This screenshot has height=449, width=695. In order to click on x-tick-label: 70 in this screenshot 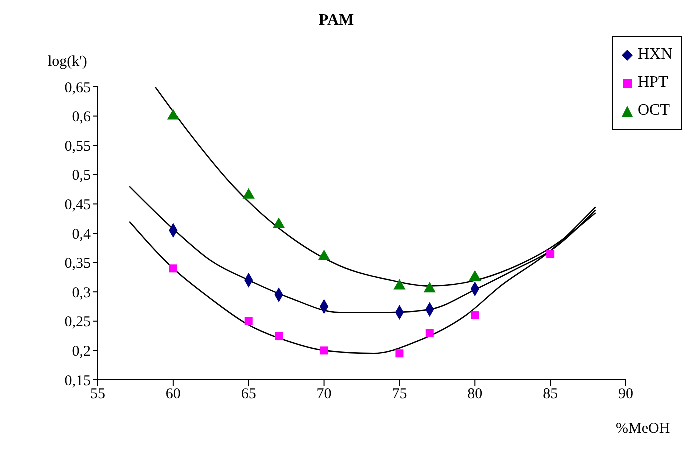, I will do `click(324, 394)`.